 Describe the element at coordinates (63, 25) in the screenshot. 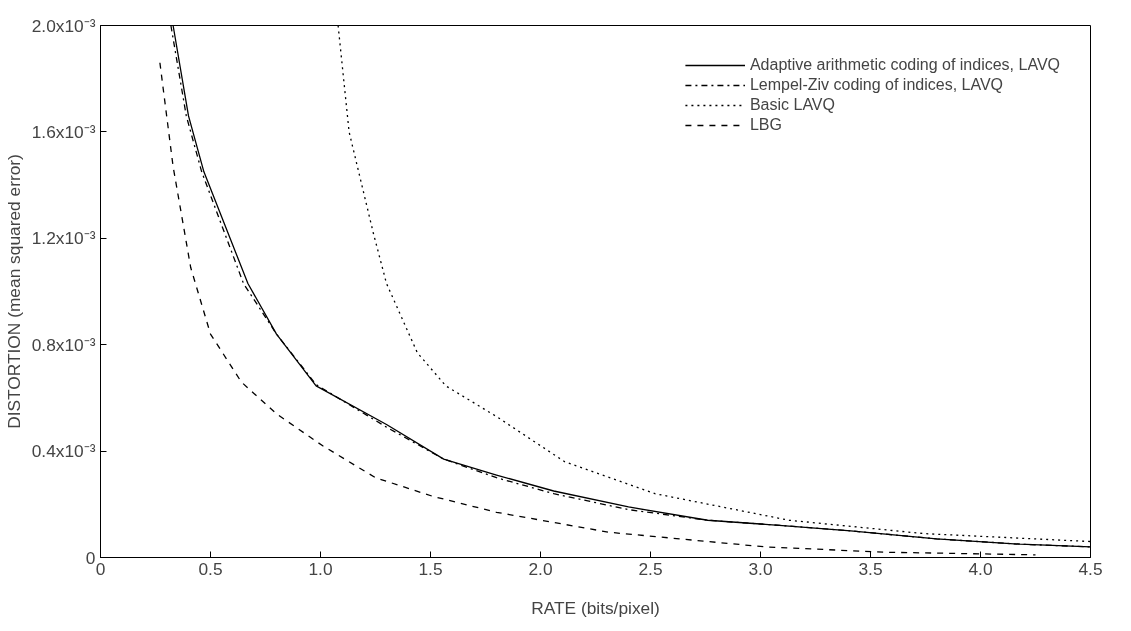

I see `y-tick-label: 2.0x10⁻³` at that location.